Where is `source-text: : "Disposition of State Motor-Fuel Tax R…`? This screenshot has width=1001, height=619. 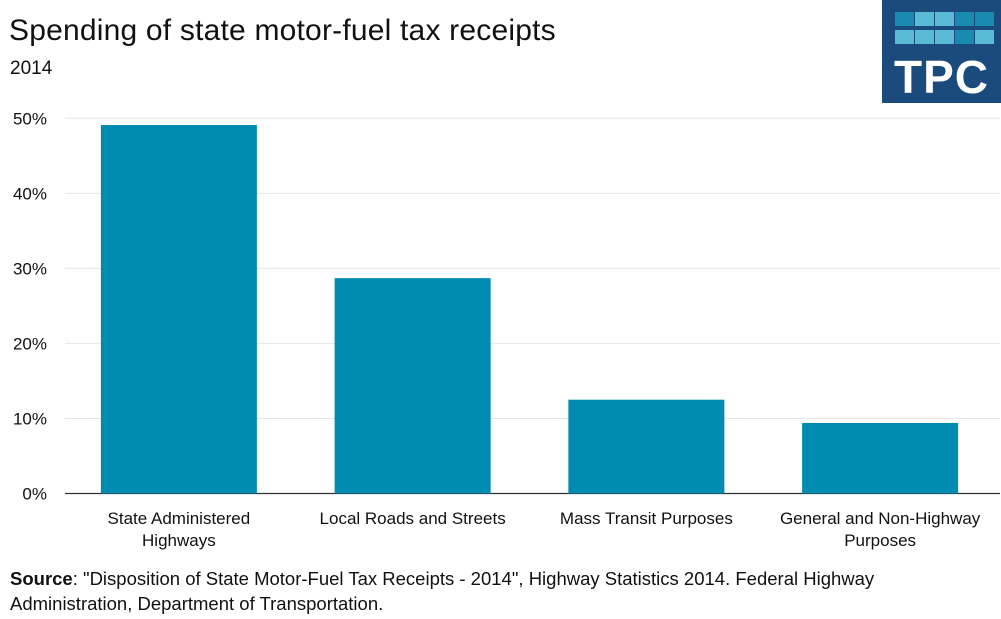
source-text: : "Disposition of State Motor-Fuel Tax R… is located at coordinates (442, 591).